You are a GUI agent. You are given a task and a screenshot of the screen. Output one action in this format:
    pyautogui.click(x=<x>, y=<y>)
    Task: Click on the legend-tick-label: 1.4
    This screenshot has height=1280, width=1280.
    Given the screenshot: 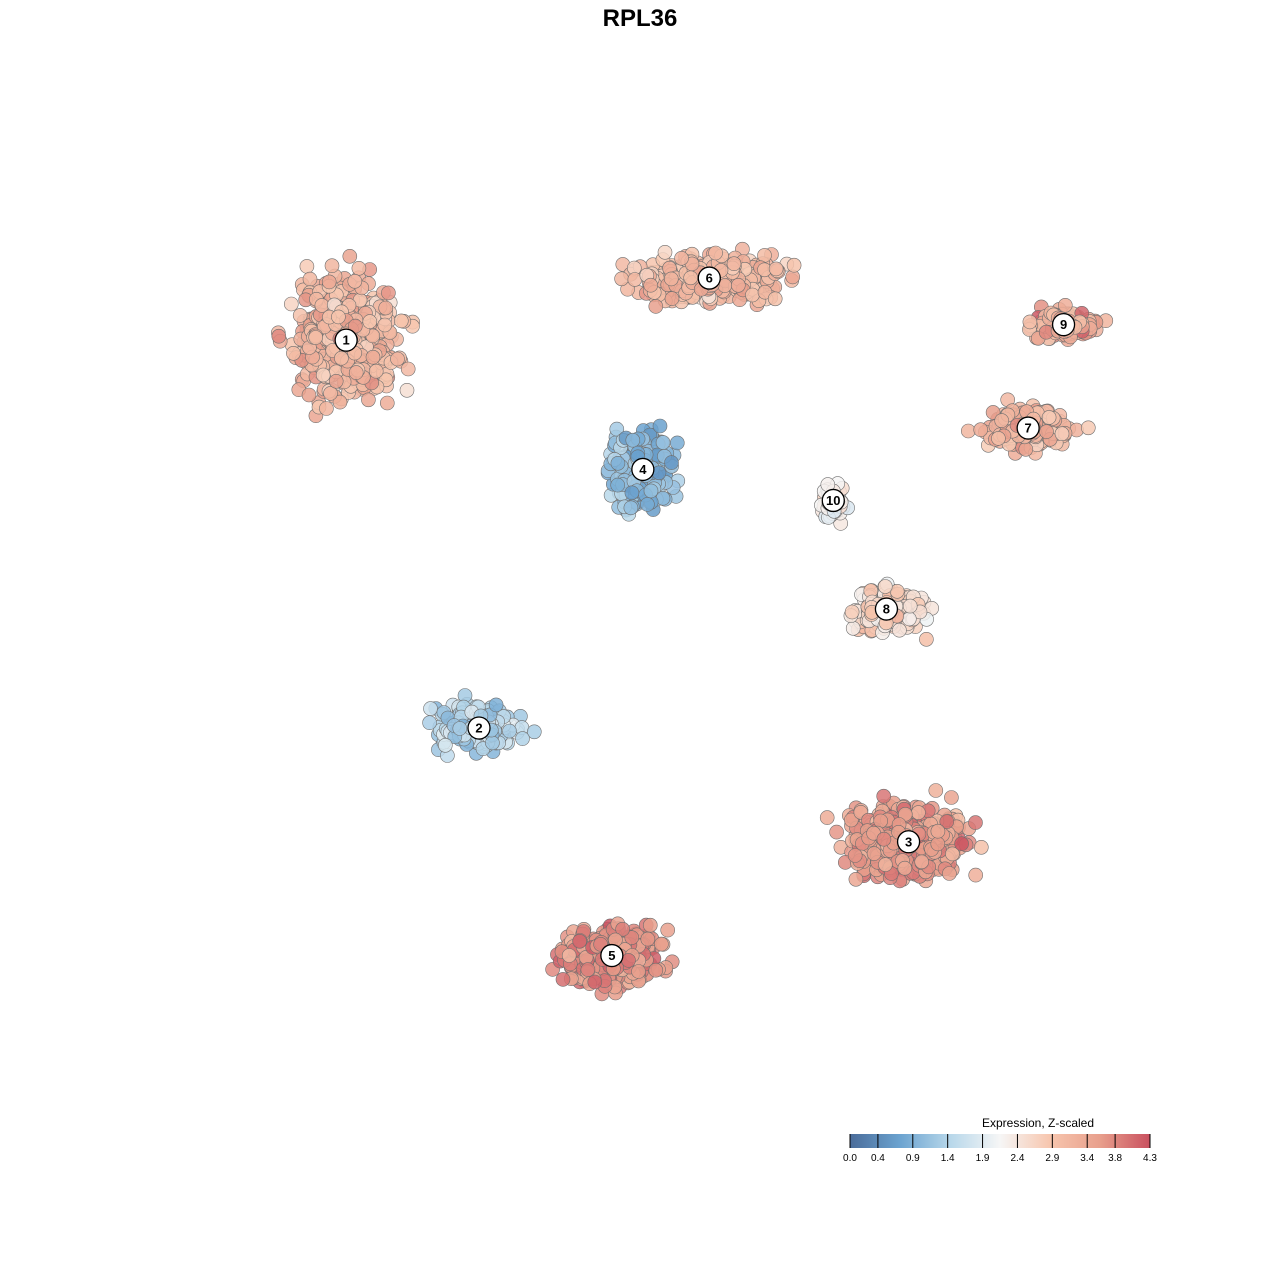 What is the action you would take?
    pyautogui.click(x=948, y=1158)
    